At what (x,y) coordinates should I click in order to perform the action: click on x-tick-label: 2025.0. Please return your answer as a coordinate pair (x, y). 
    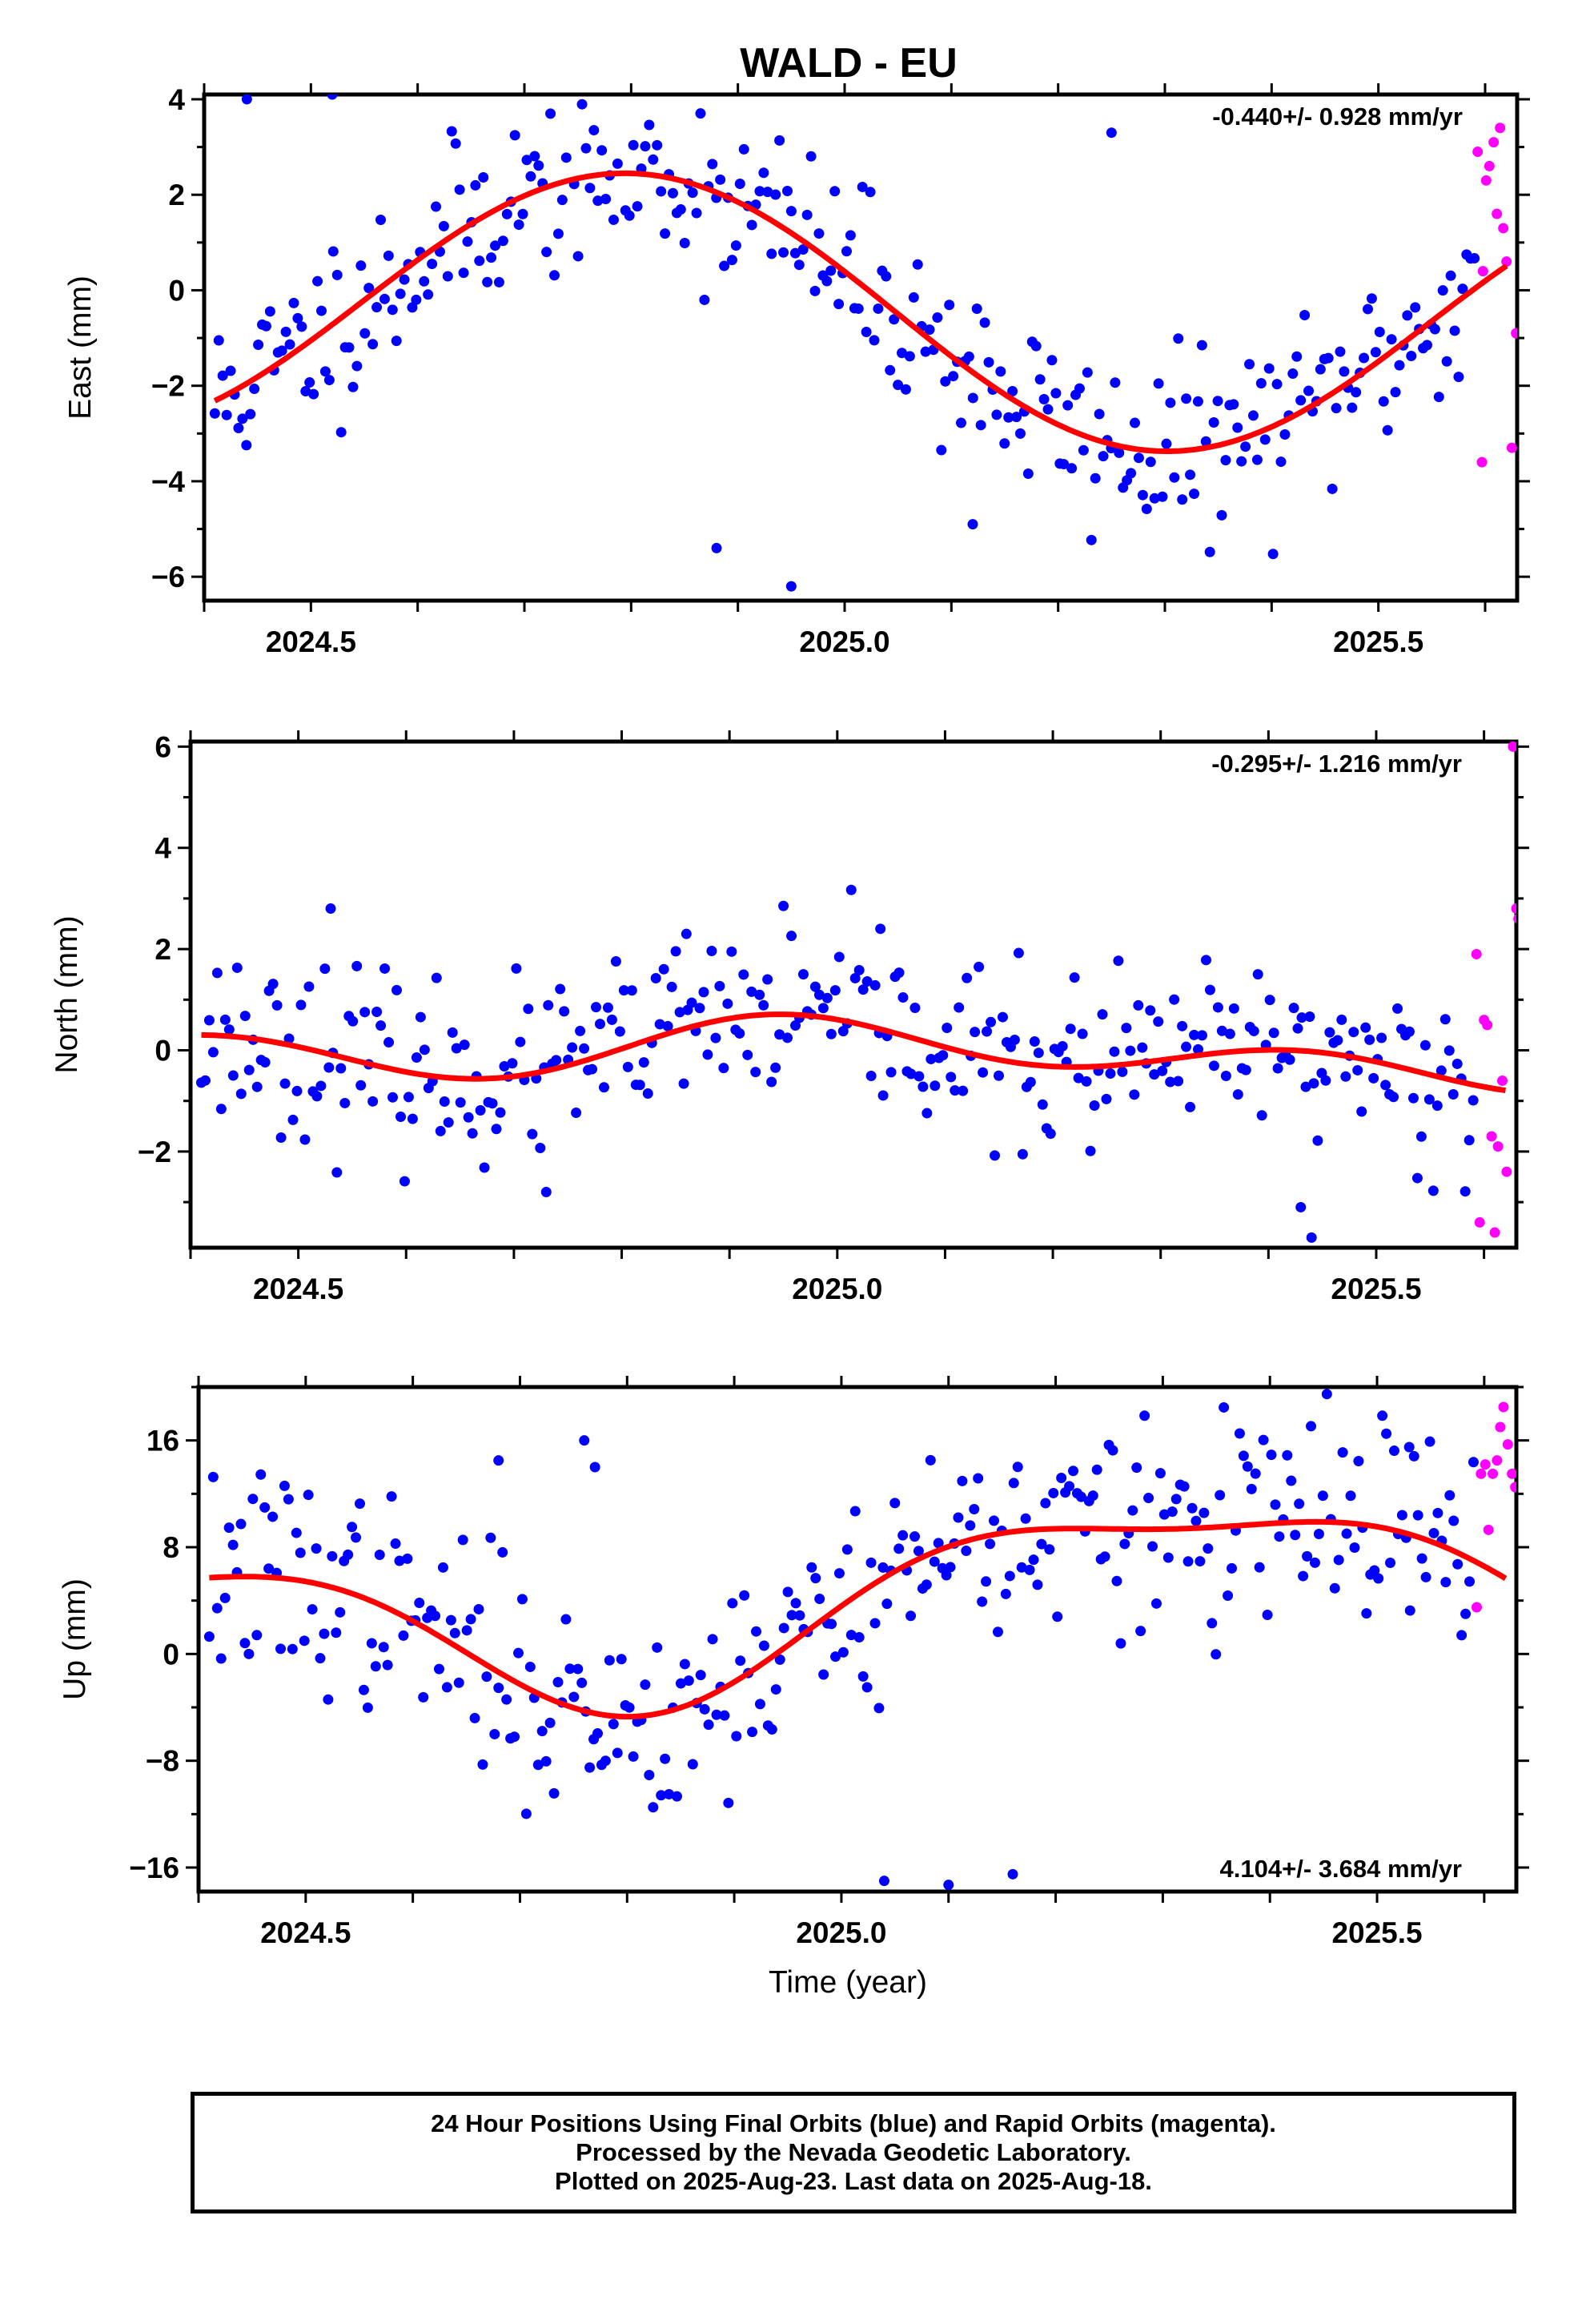
    Looking at the image, I should click on (844, 641).